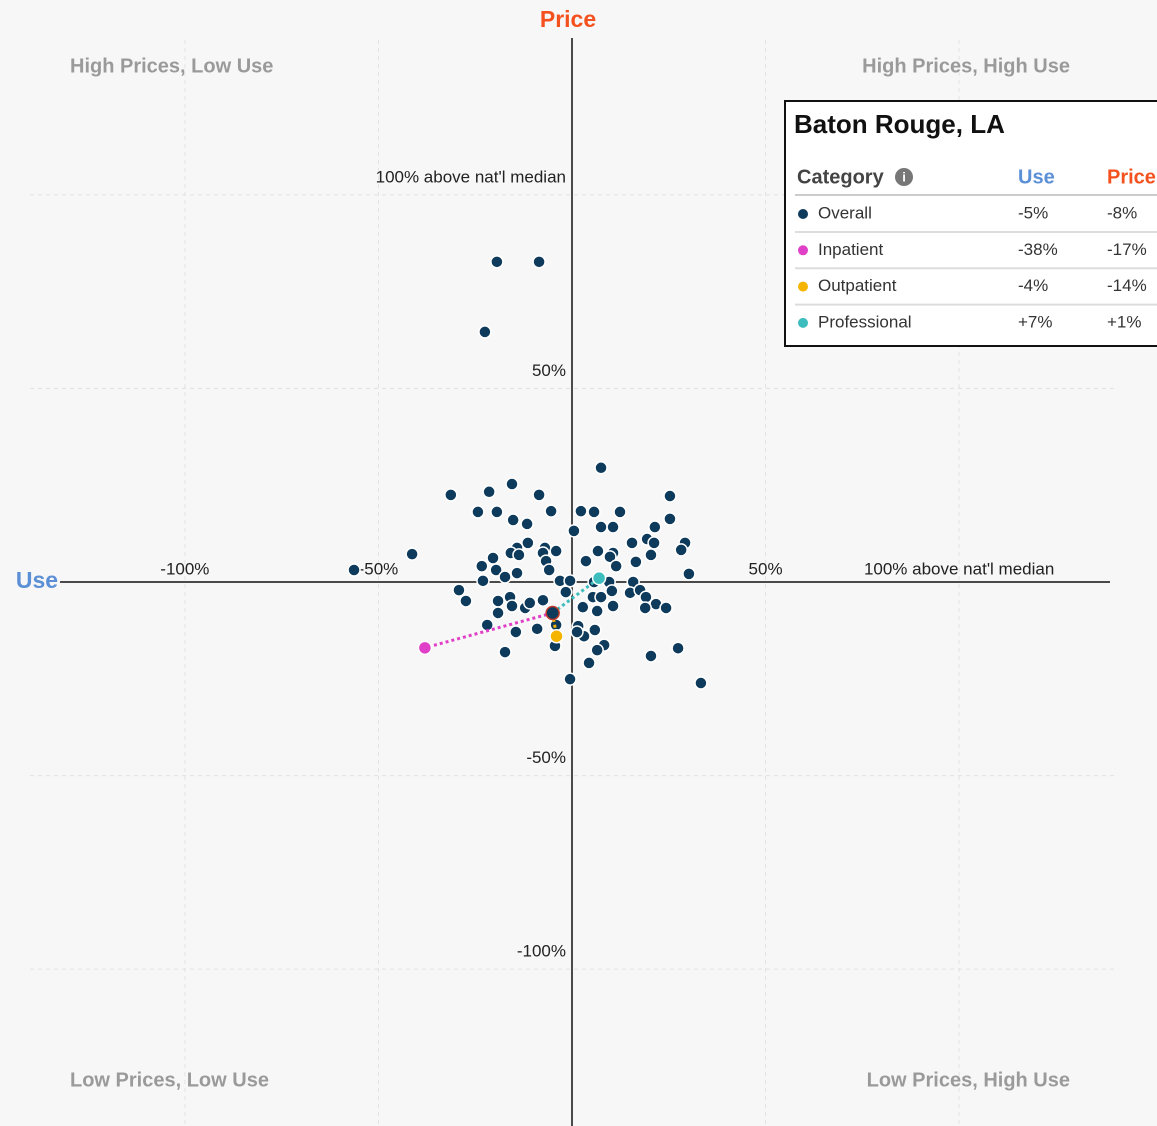 The image size is (1157, 1126). What do you see at coordinates (379, 568) in the screenshot?
I see `x-tick-label: -50%` at bounding box center [379, 568].